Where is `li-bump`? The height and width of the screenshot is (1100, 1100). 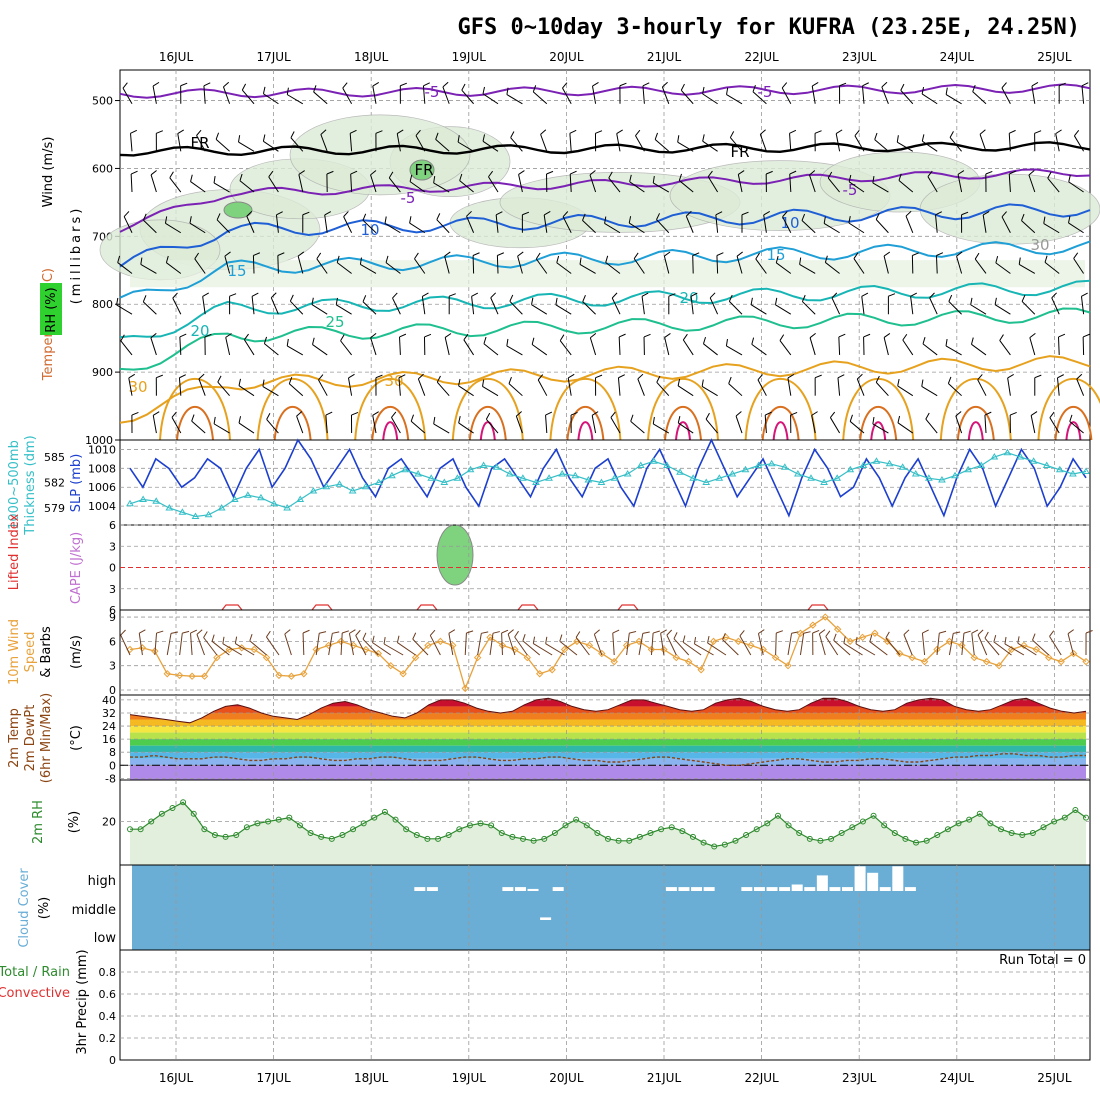
li-bump is located at coordinates (628, 607).